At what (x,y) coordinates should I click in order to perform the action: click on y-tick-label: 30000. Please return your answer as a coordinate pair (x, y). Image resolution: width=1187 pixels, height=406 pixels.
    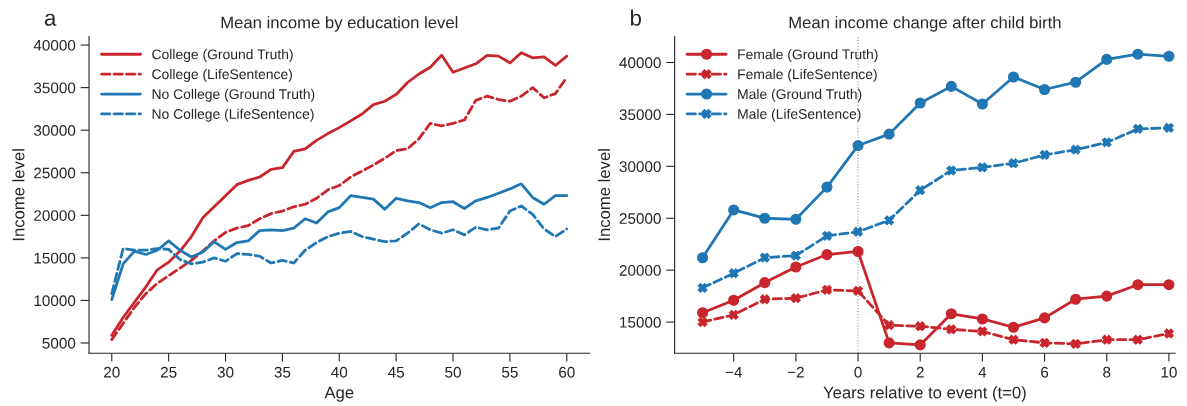
    Looking at the image, I should click on (640, 167).